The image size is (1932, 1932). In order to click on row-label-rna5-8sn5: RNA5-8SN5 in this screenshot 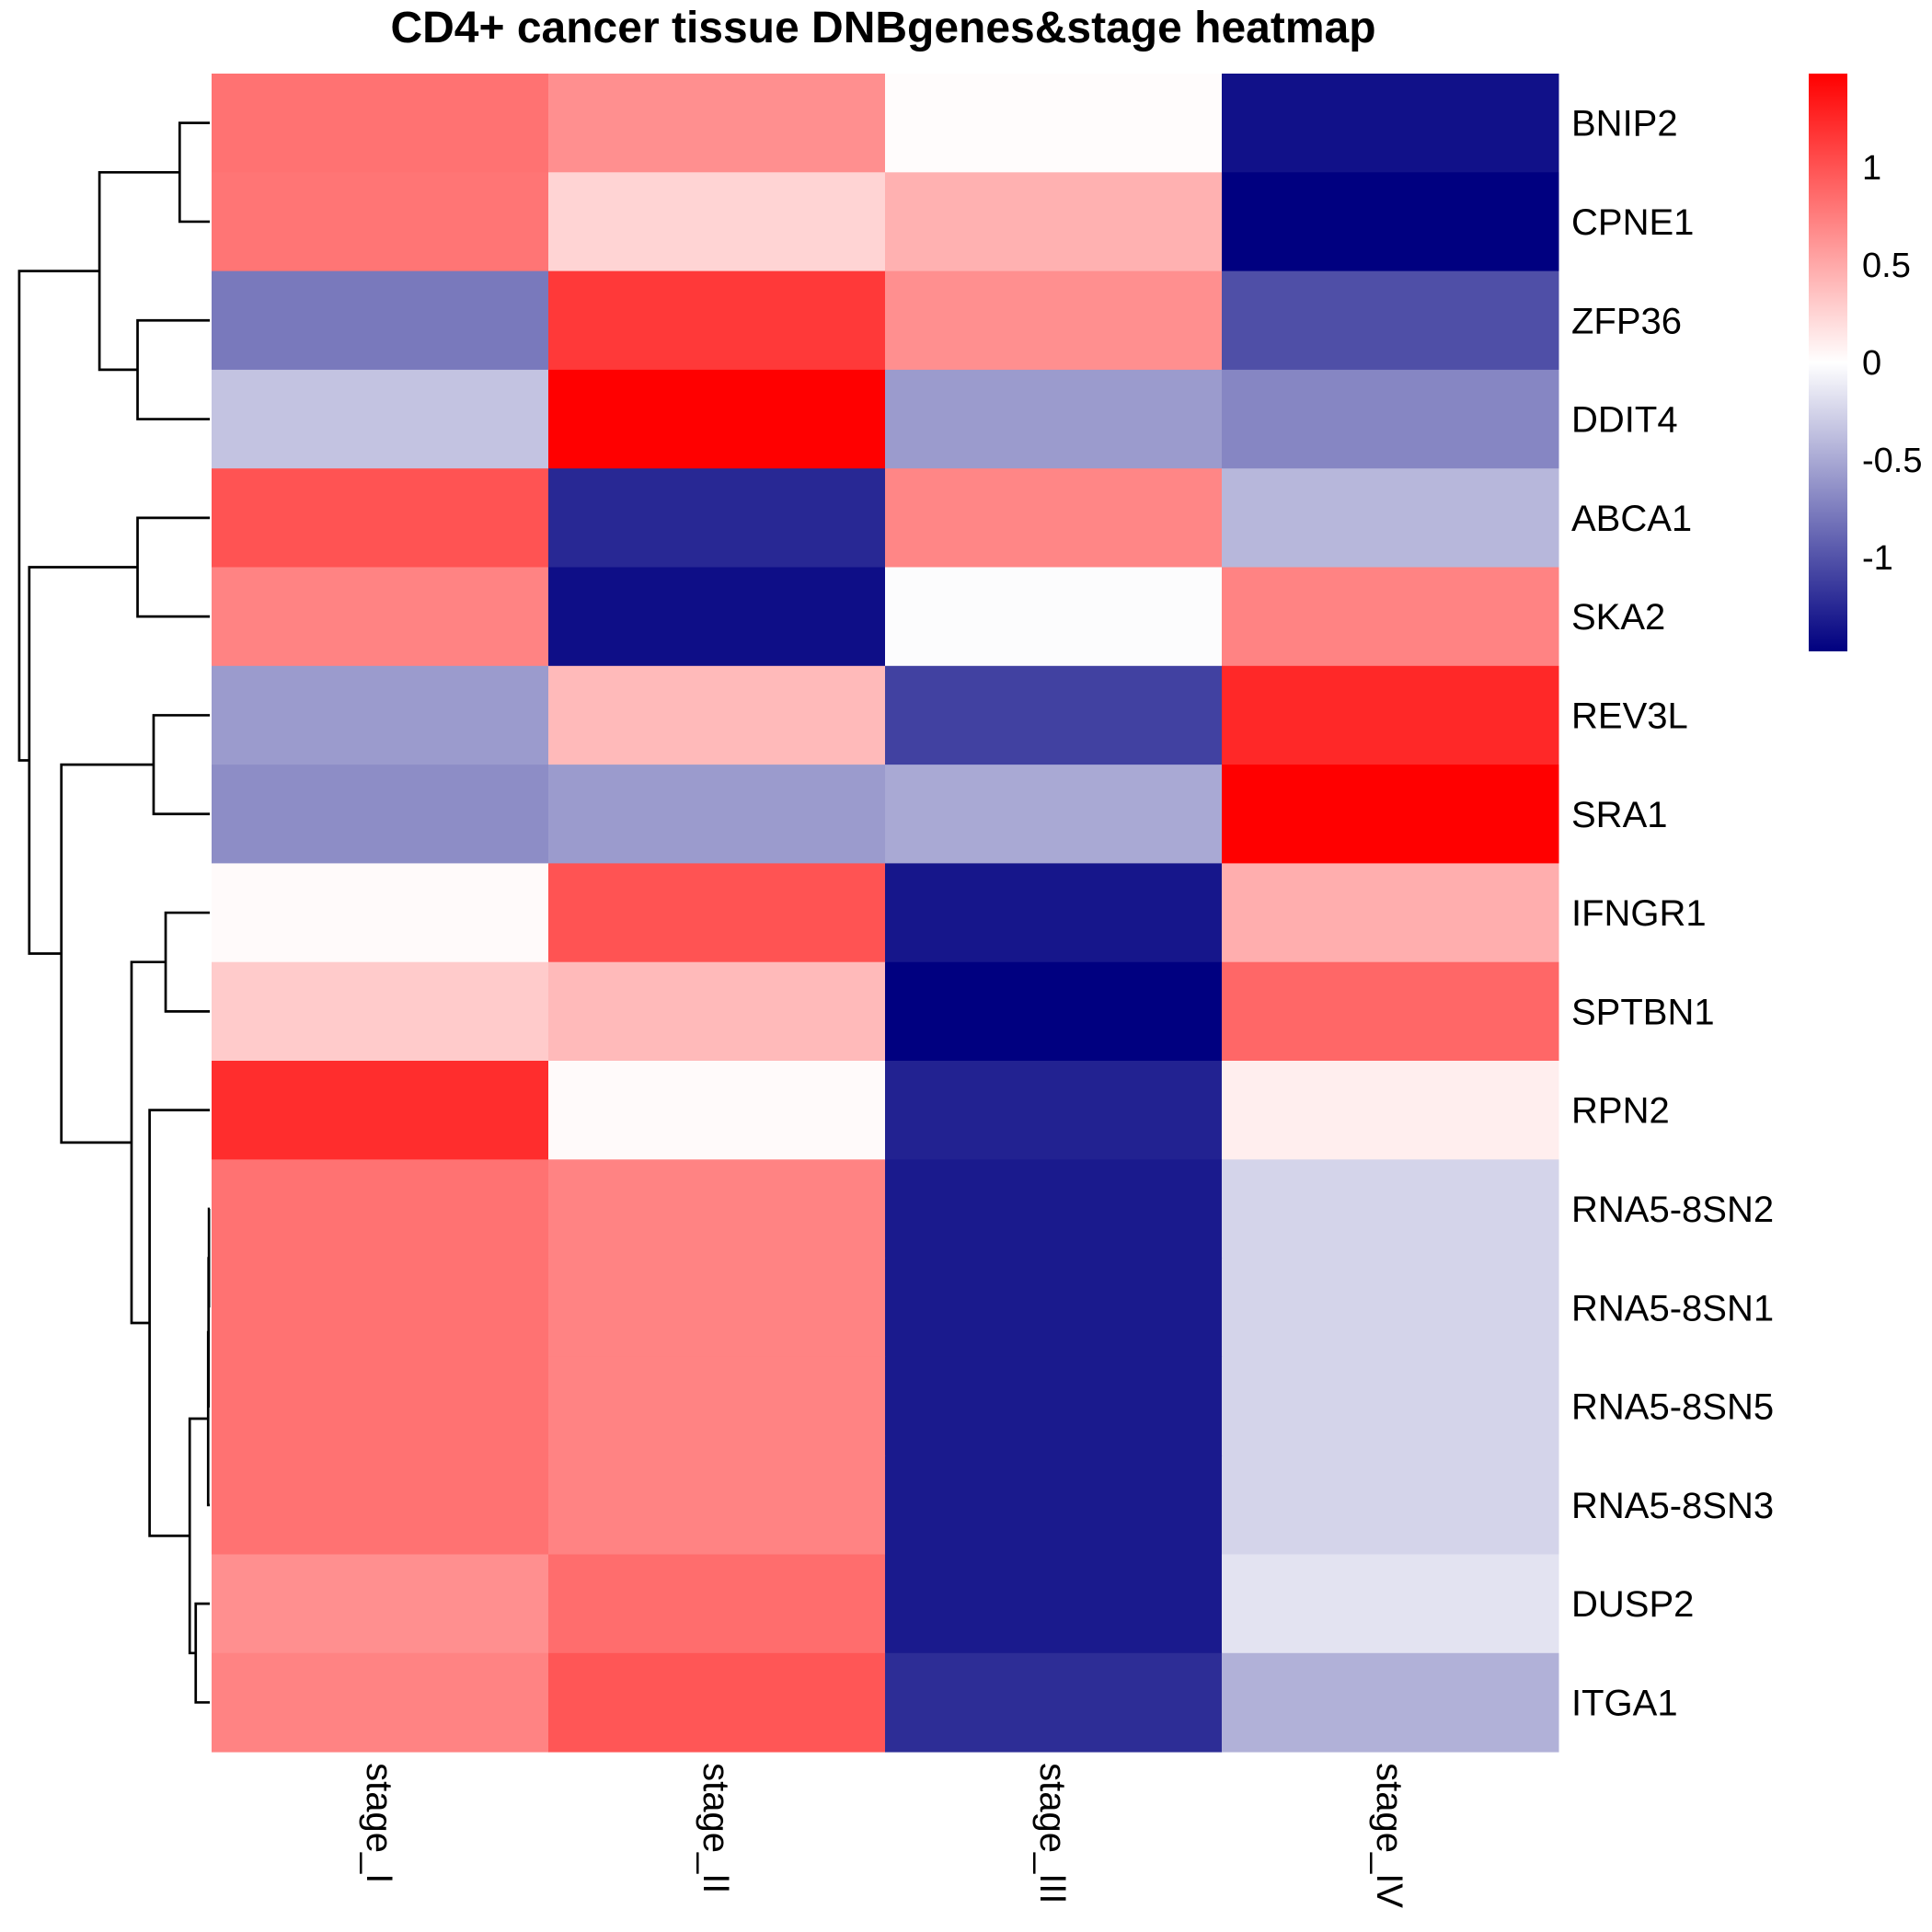, I will do `click(1672, 1407)`.